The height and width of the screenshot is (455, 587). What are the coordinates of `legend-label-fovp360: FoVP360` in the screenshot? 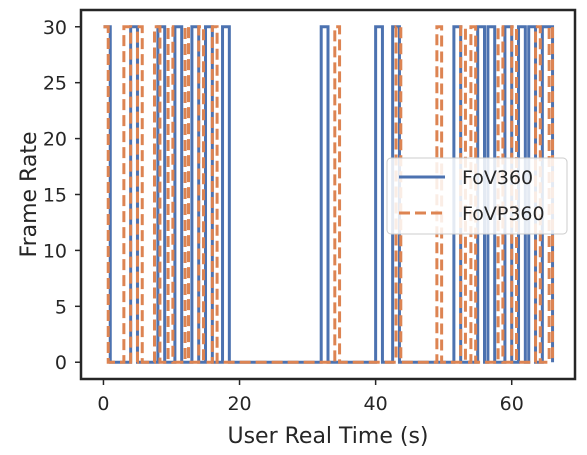 It's located at (503, 214).